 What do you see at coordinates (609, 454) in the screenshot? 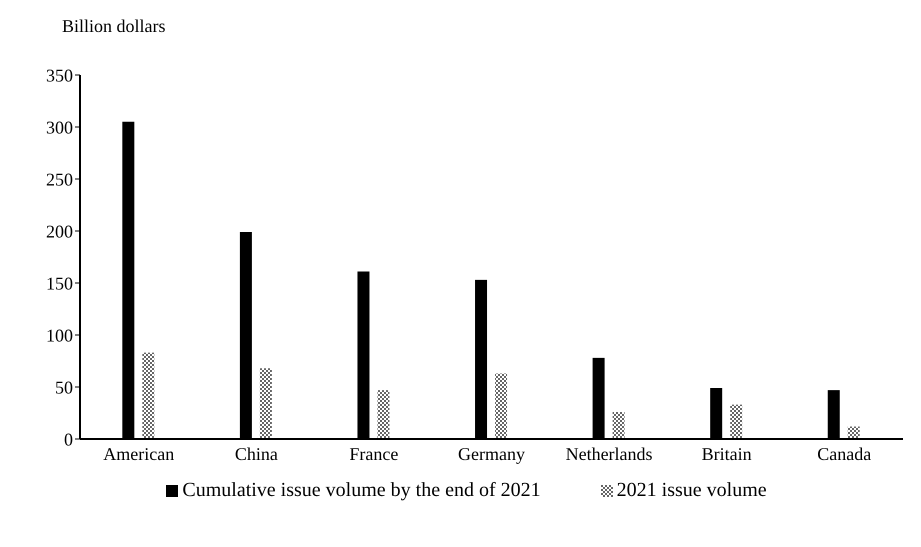
I see `x-tick-label: Netherlands` at bounding box center [609, 454].